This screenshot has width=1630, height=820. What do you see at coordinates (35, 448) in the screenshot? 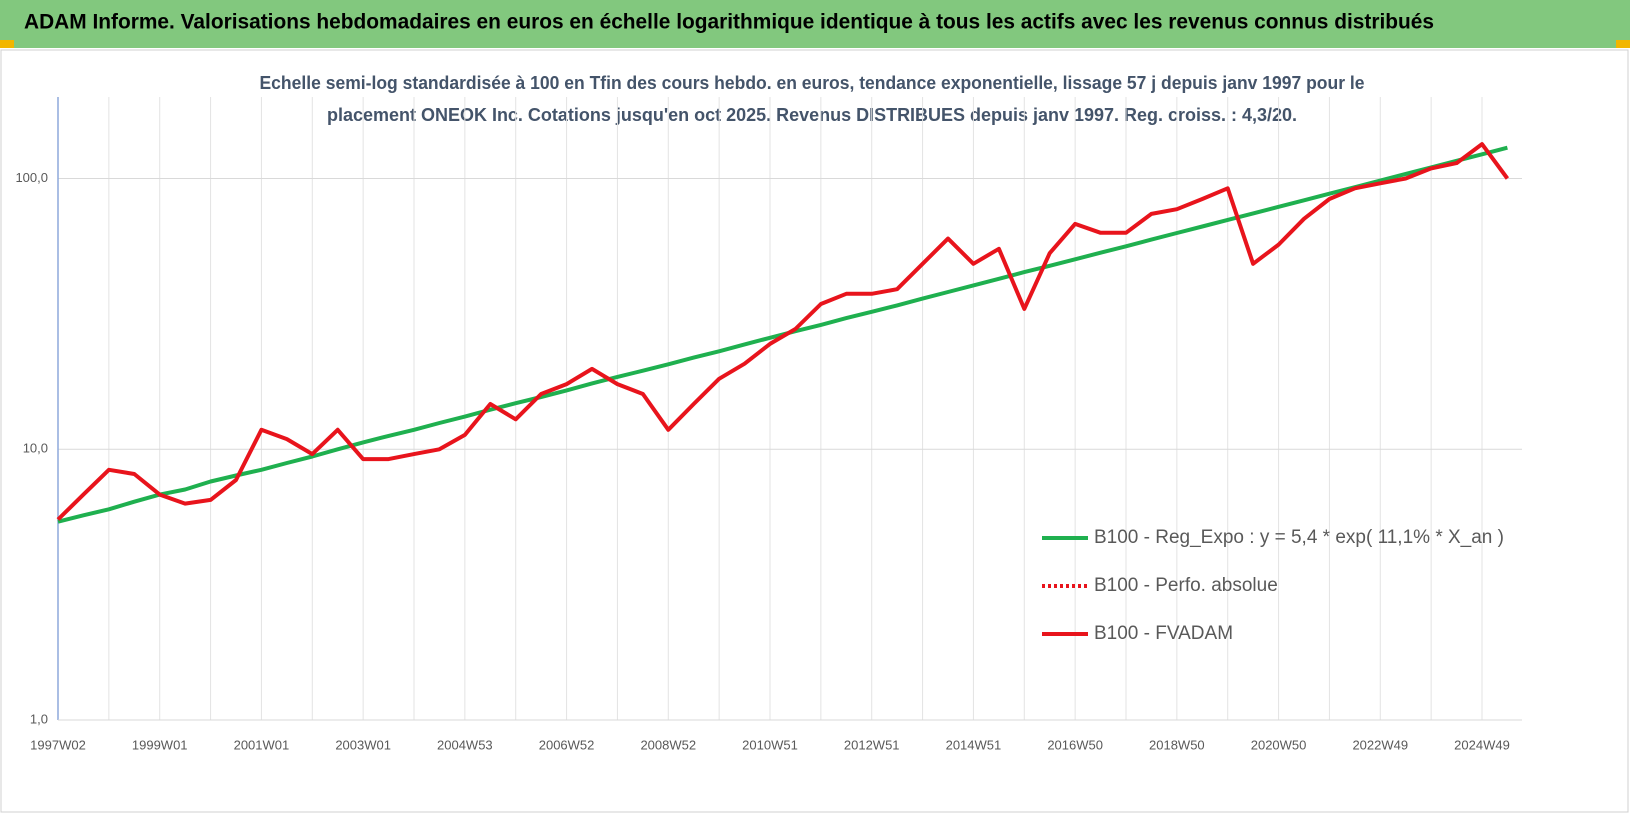
I see `y-tick-label: 10,0` at bounding box center [35, 448].